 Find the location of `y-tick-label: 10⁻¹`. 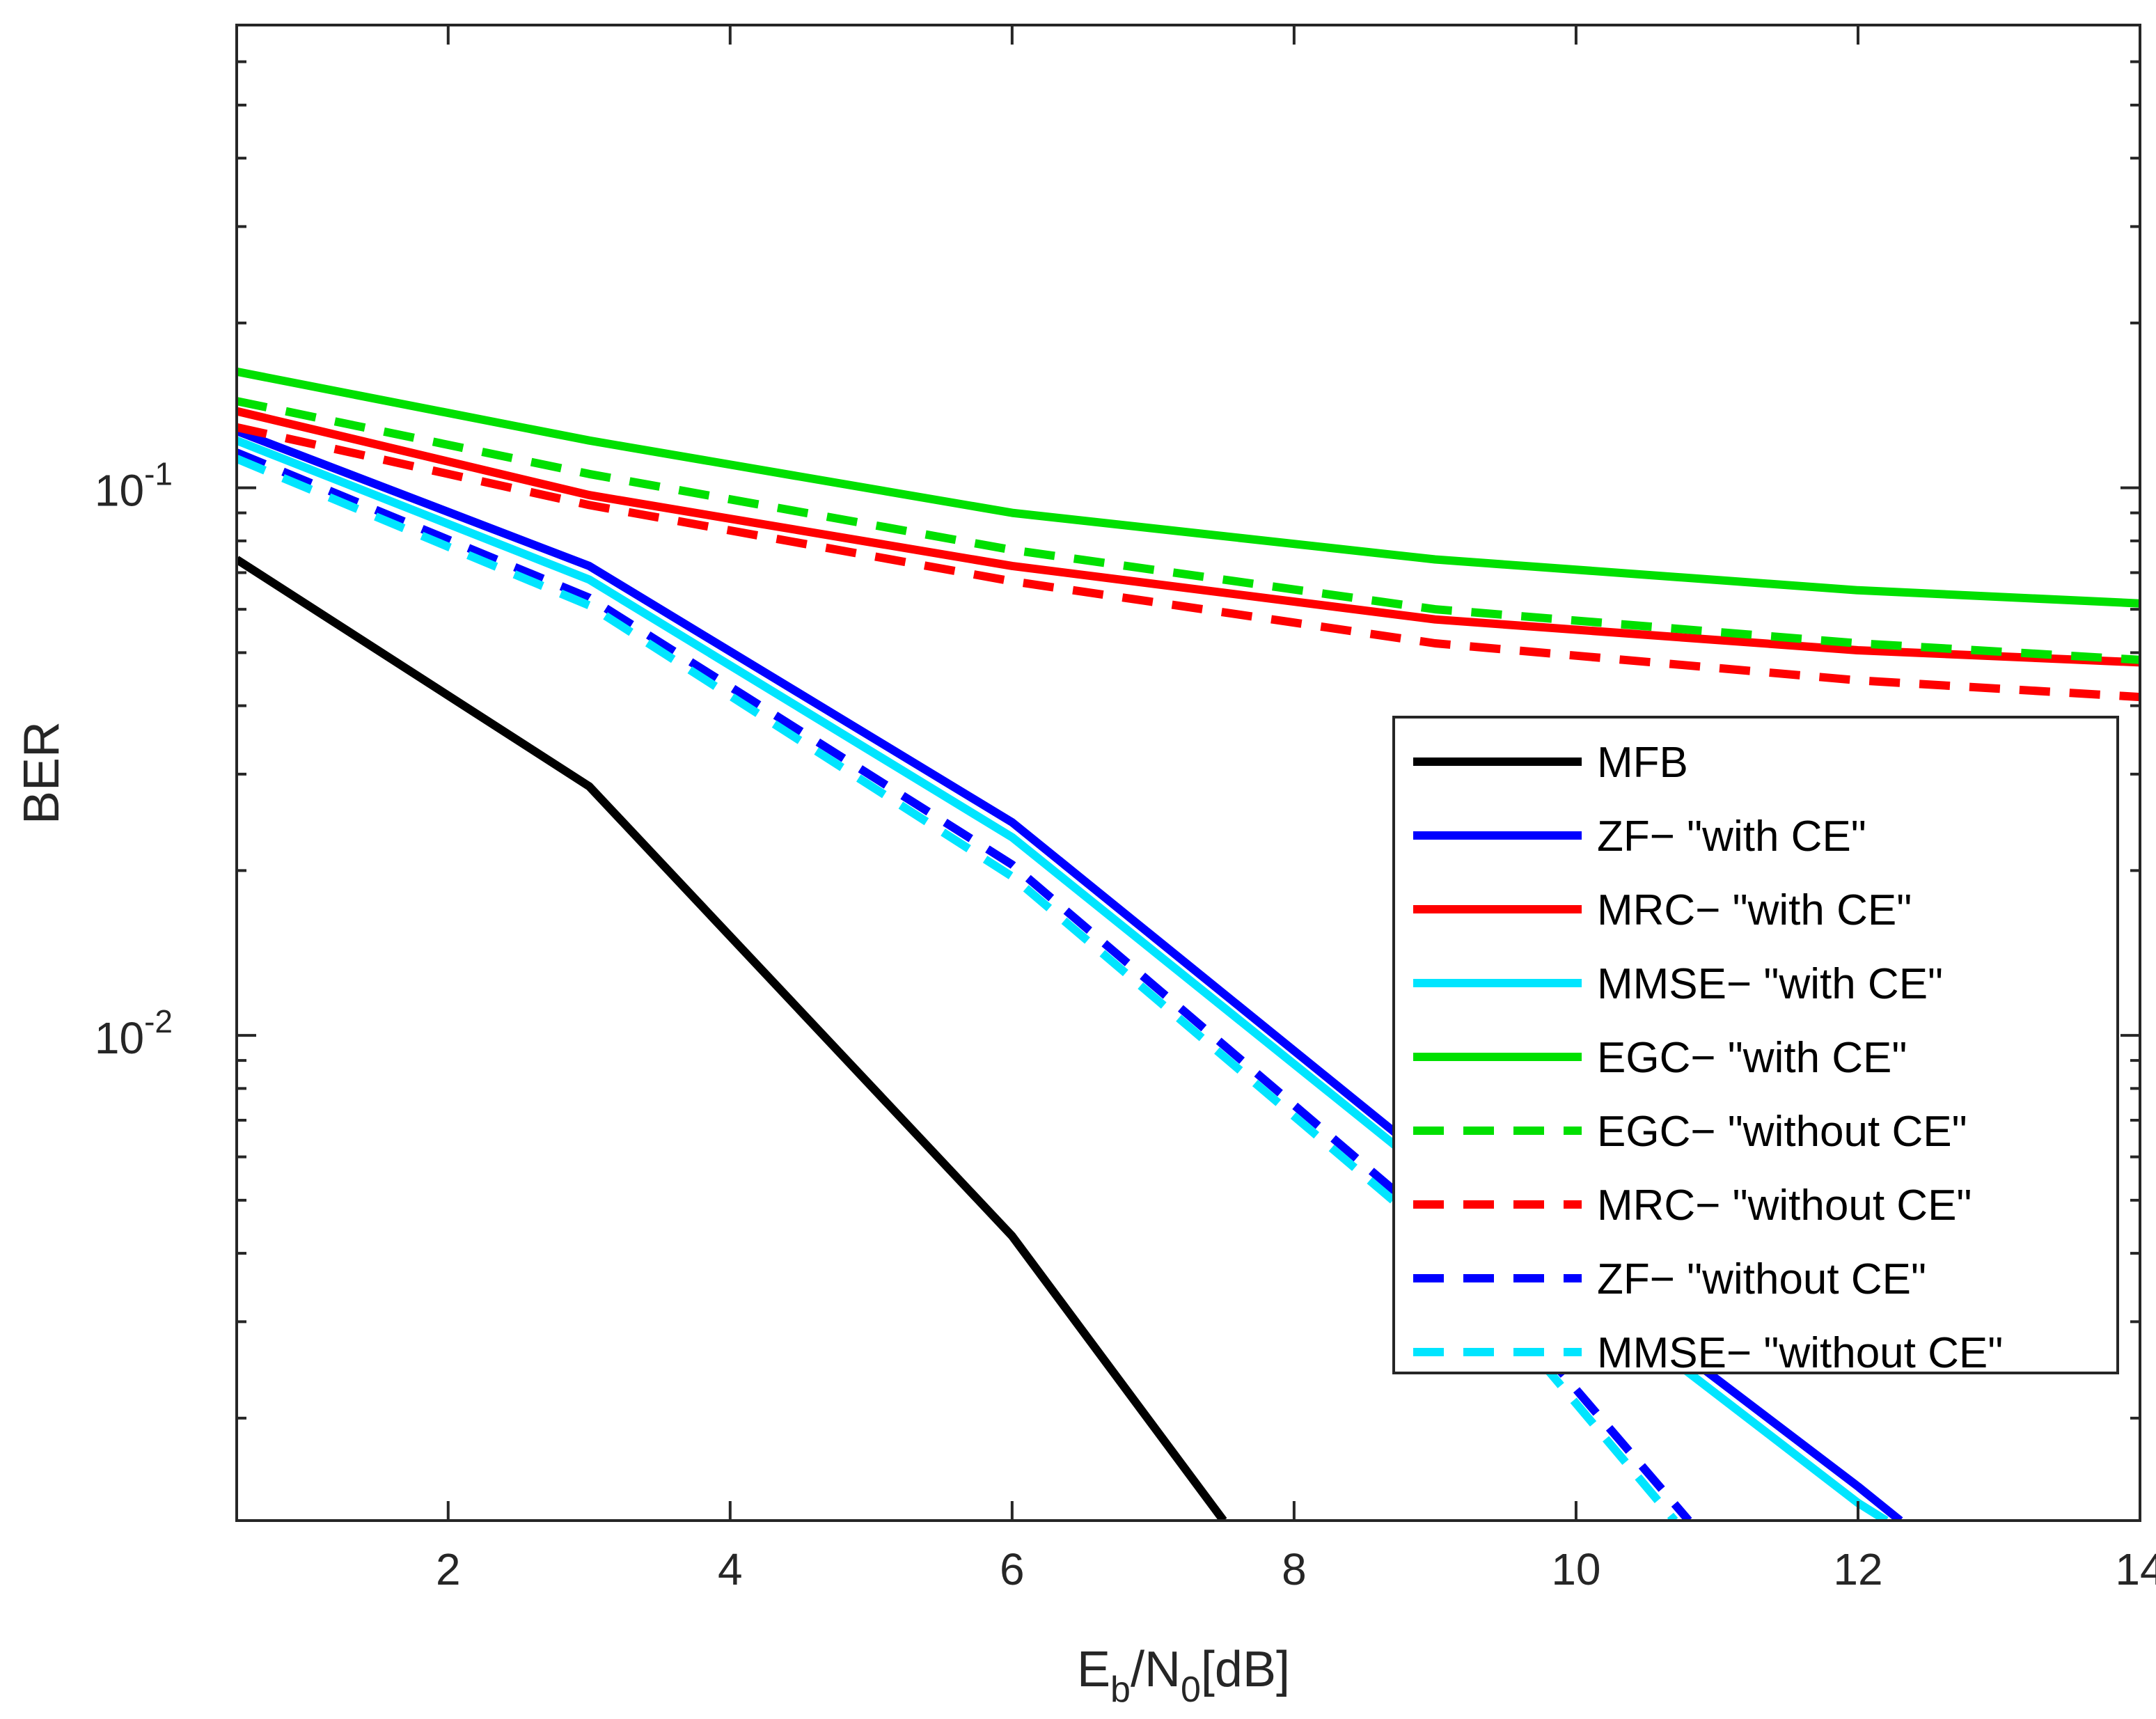

y-tick-label: 10⁻¹ is located at coordinates (134, 486).